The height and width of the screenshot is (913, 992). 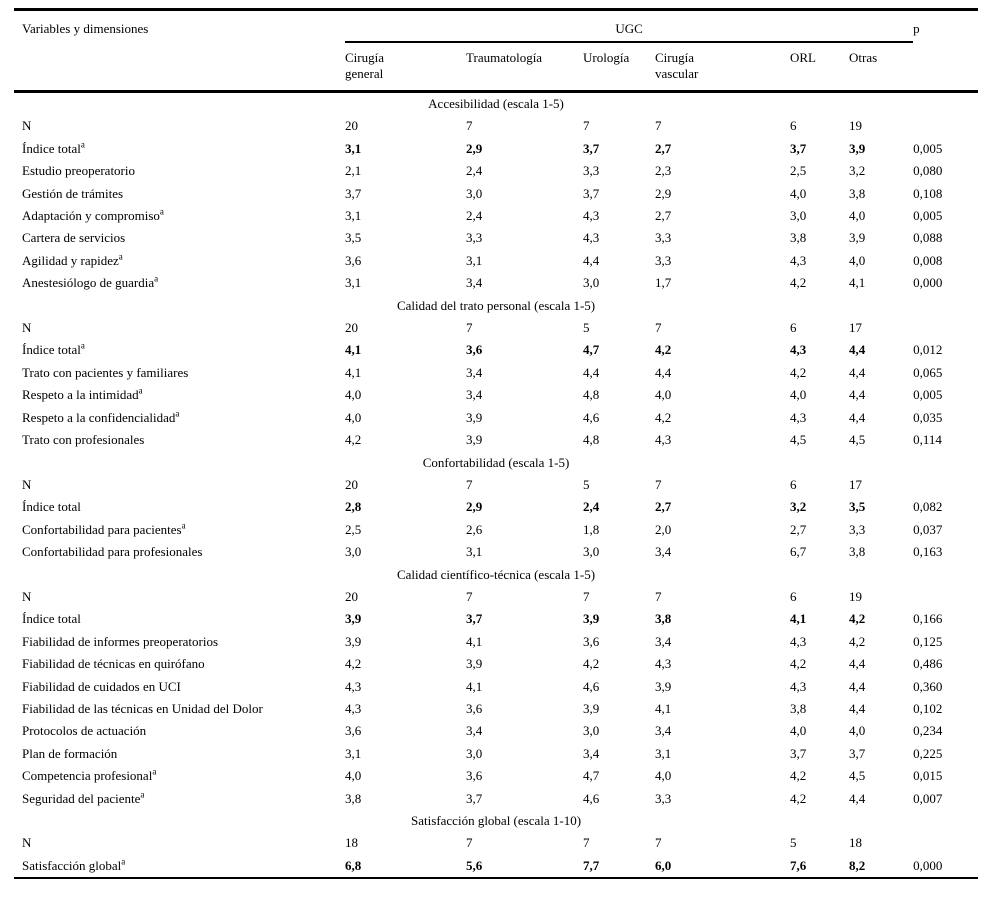 What do you see at coordinates (586, 484) in the screenshot?
I see `value-cell: 5` at bounding box center [586, 484].